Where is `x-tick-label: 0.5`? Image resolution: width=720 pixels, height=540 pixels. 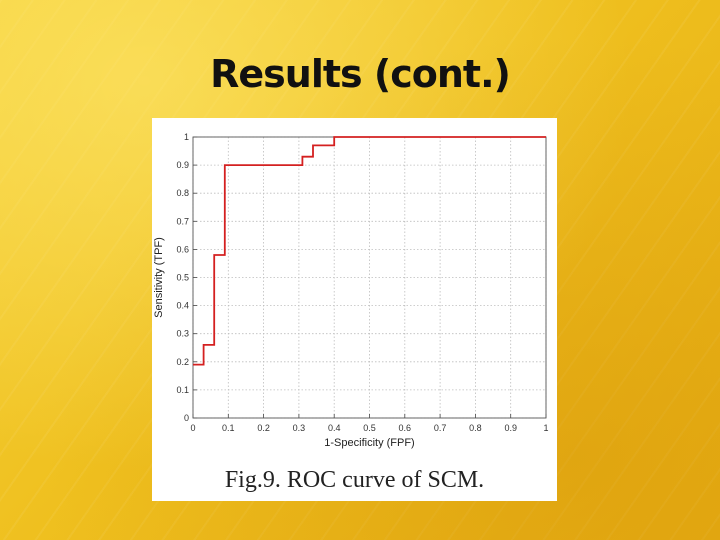 x-tick-label: 0.5 is located at coordinates (369, 428).